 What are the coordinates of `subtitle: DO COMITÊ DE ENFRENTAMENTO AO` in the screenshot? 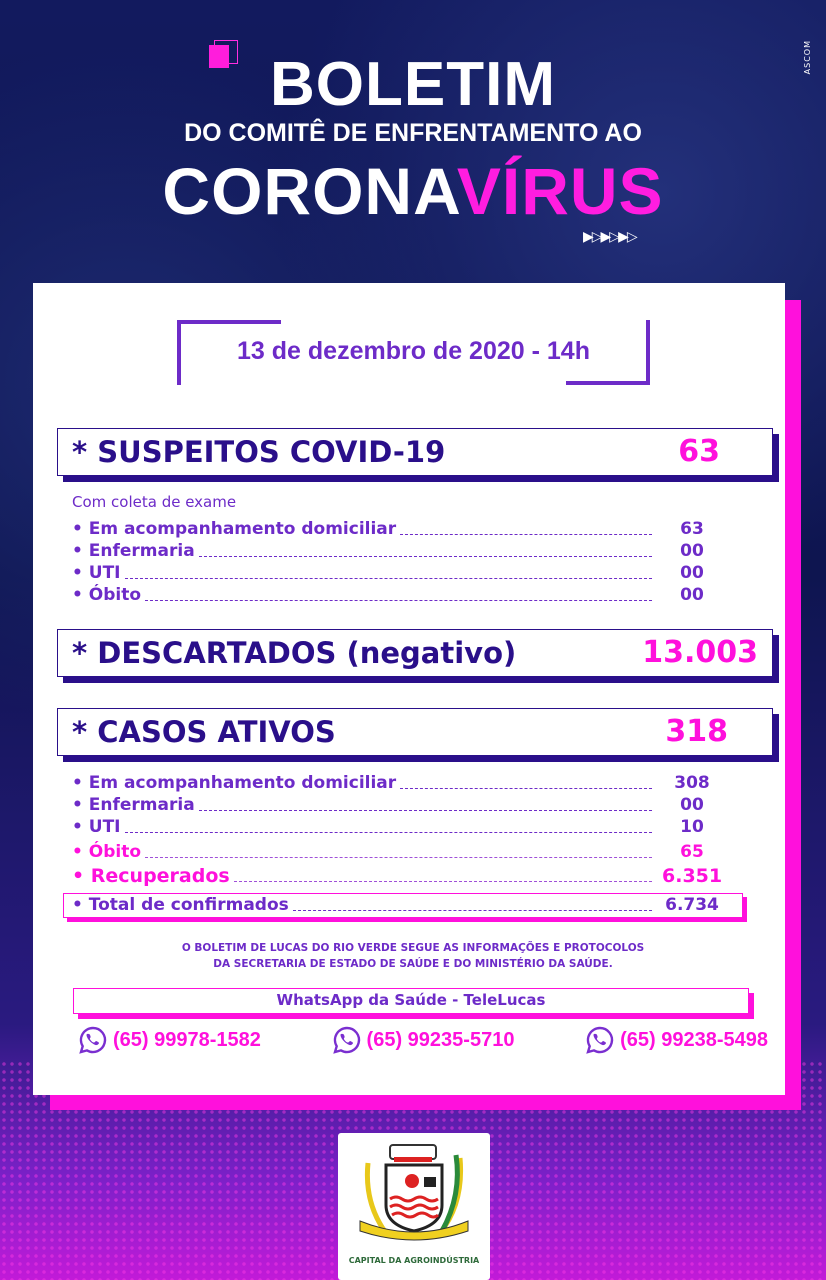 It's located at (413, 133).